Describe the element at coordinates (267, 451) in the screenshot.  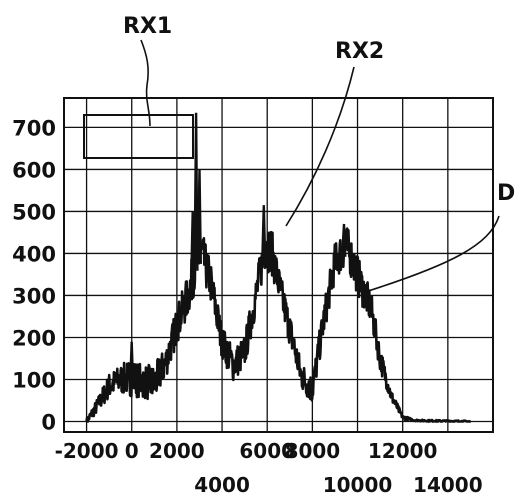
I see `x-tick-label: 6000` at that location.